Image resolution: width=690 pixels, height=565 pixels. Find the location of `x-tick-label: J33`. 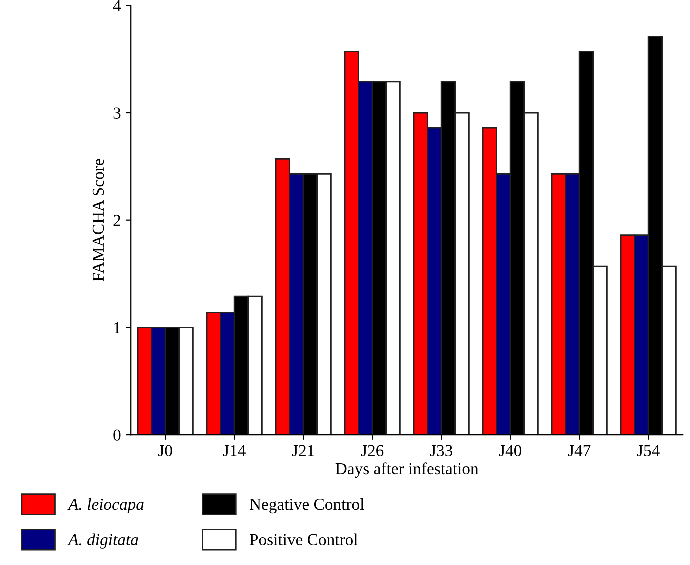

x-tick-label: J33 is located at coordinates (441, 450).